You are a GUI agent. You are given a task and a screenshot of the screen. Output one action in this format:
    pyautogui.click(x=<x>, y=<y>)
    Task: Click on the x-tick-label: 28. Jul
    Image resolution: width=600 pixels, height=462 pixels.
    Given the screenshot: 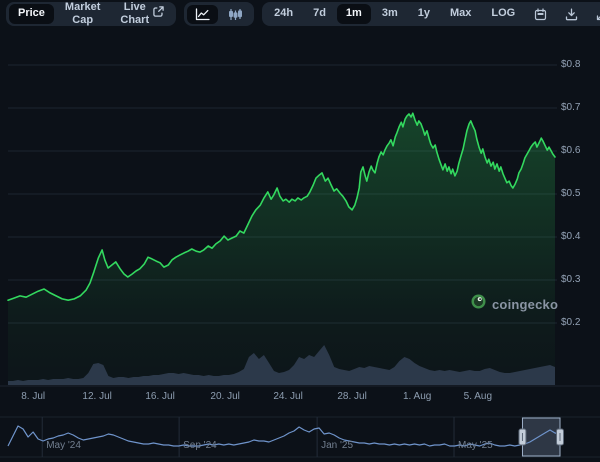 What is the action you would take?
    pyautogui.click(x=352, y=396)
    